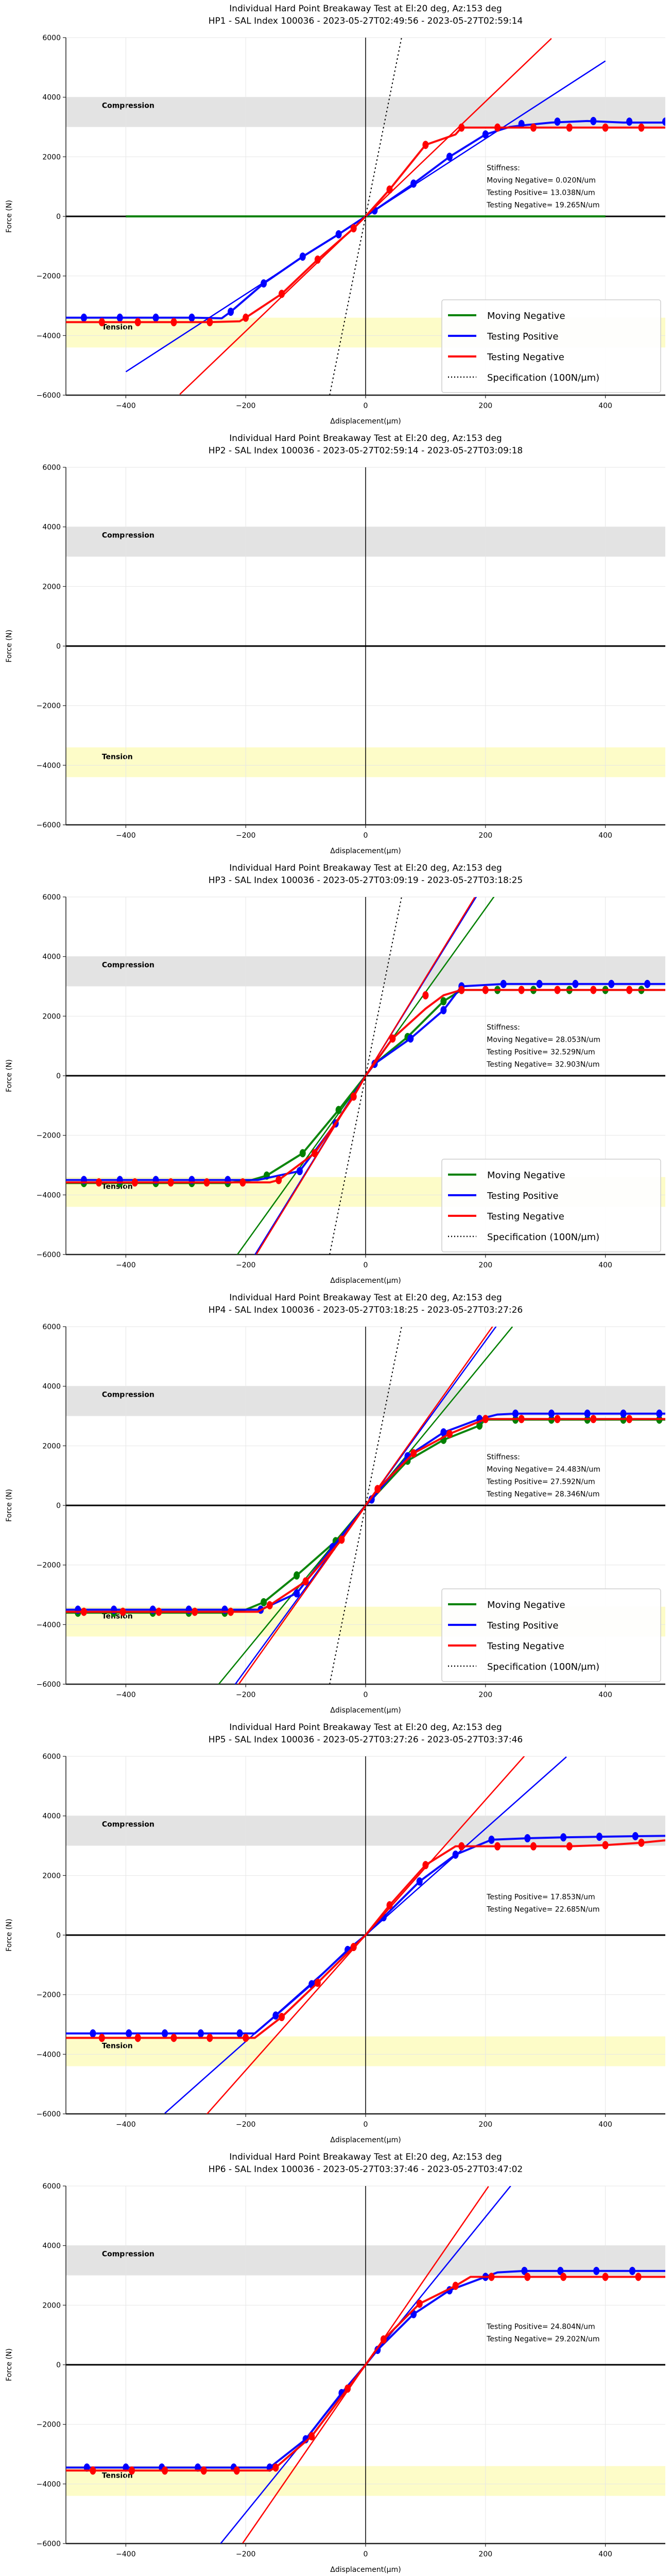 The image size is (672, 2576). Describe the element at coordinates (542, 1494) in the screenshot. I see `stiffness-value: Testing Negative= 28.346N/um` at that location.